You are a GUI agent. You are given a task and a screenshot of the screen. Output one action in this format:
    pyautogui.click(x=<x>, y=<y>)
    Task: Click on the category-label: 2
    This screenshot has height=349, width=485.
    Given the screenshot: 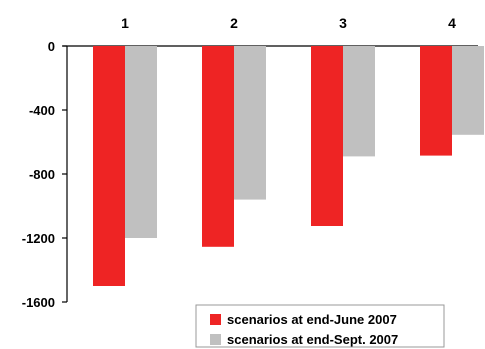 What is the action you would take?
    pyautogui.click(x=234, y=23)
    